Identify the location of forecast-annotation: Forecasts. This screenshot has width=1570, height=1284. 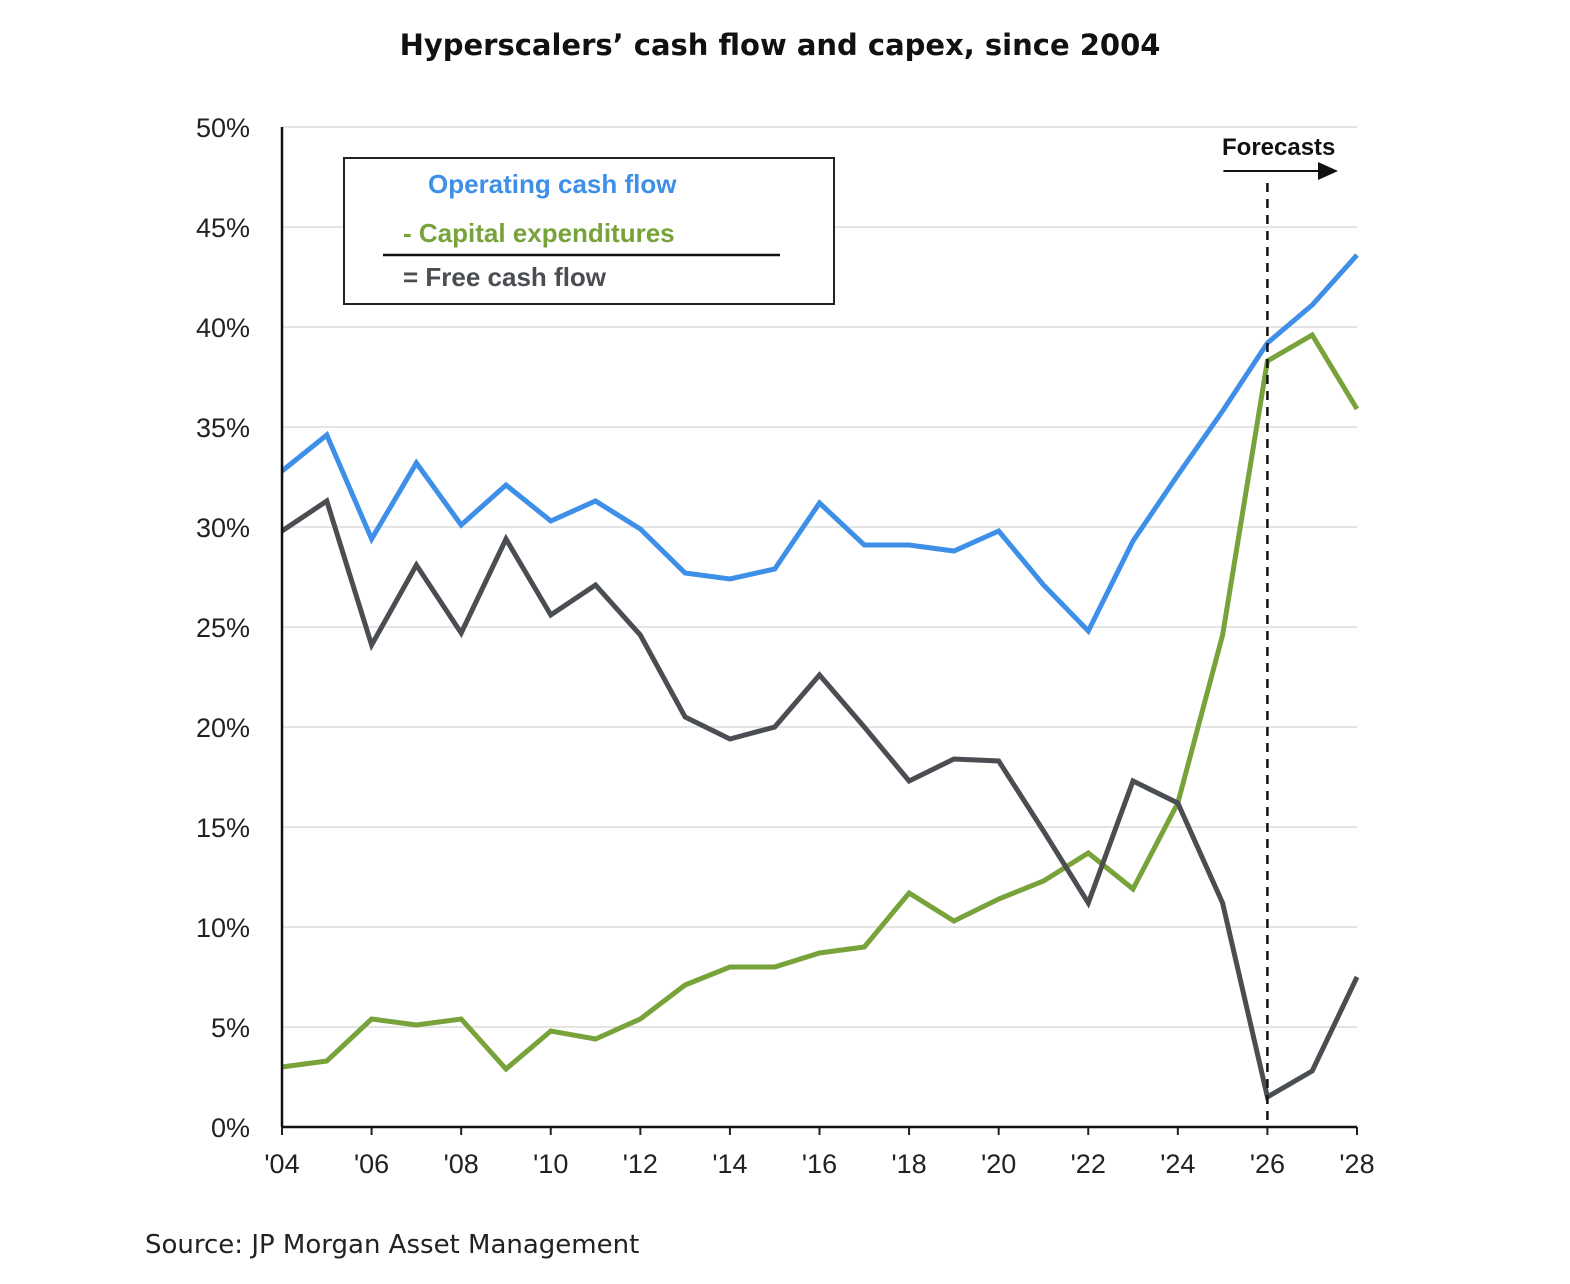
(1280, 630).